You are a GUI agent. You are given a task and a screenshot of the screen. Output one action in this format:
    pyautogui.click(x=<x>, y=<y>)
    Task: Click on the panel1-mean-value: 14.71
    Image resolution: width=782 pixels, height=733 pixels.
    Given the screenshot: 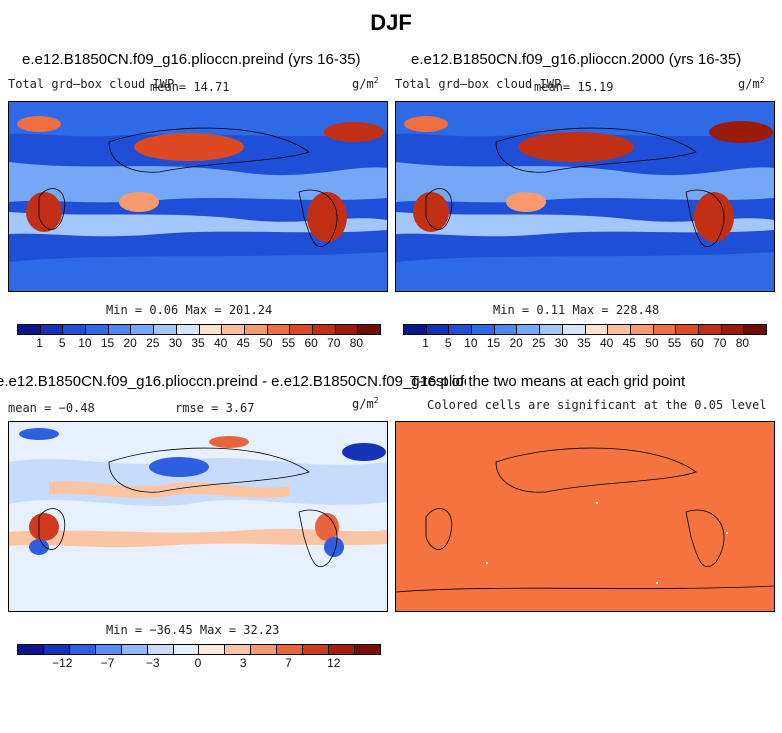 What is the action you would take?
    pyautogui.click(x=211, y=87)
    